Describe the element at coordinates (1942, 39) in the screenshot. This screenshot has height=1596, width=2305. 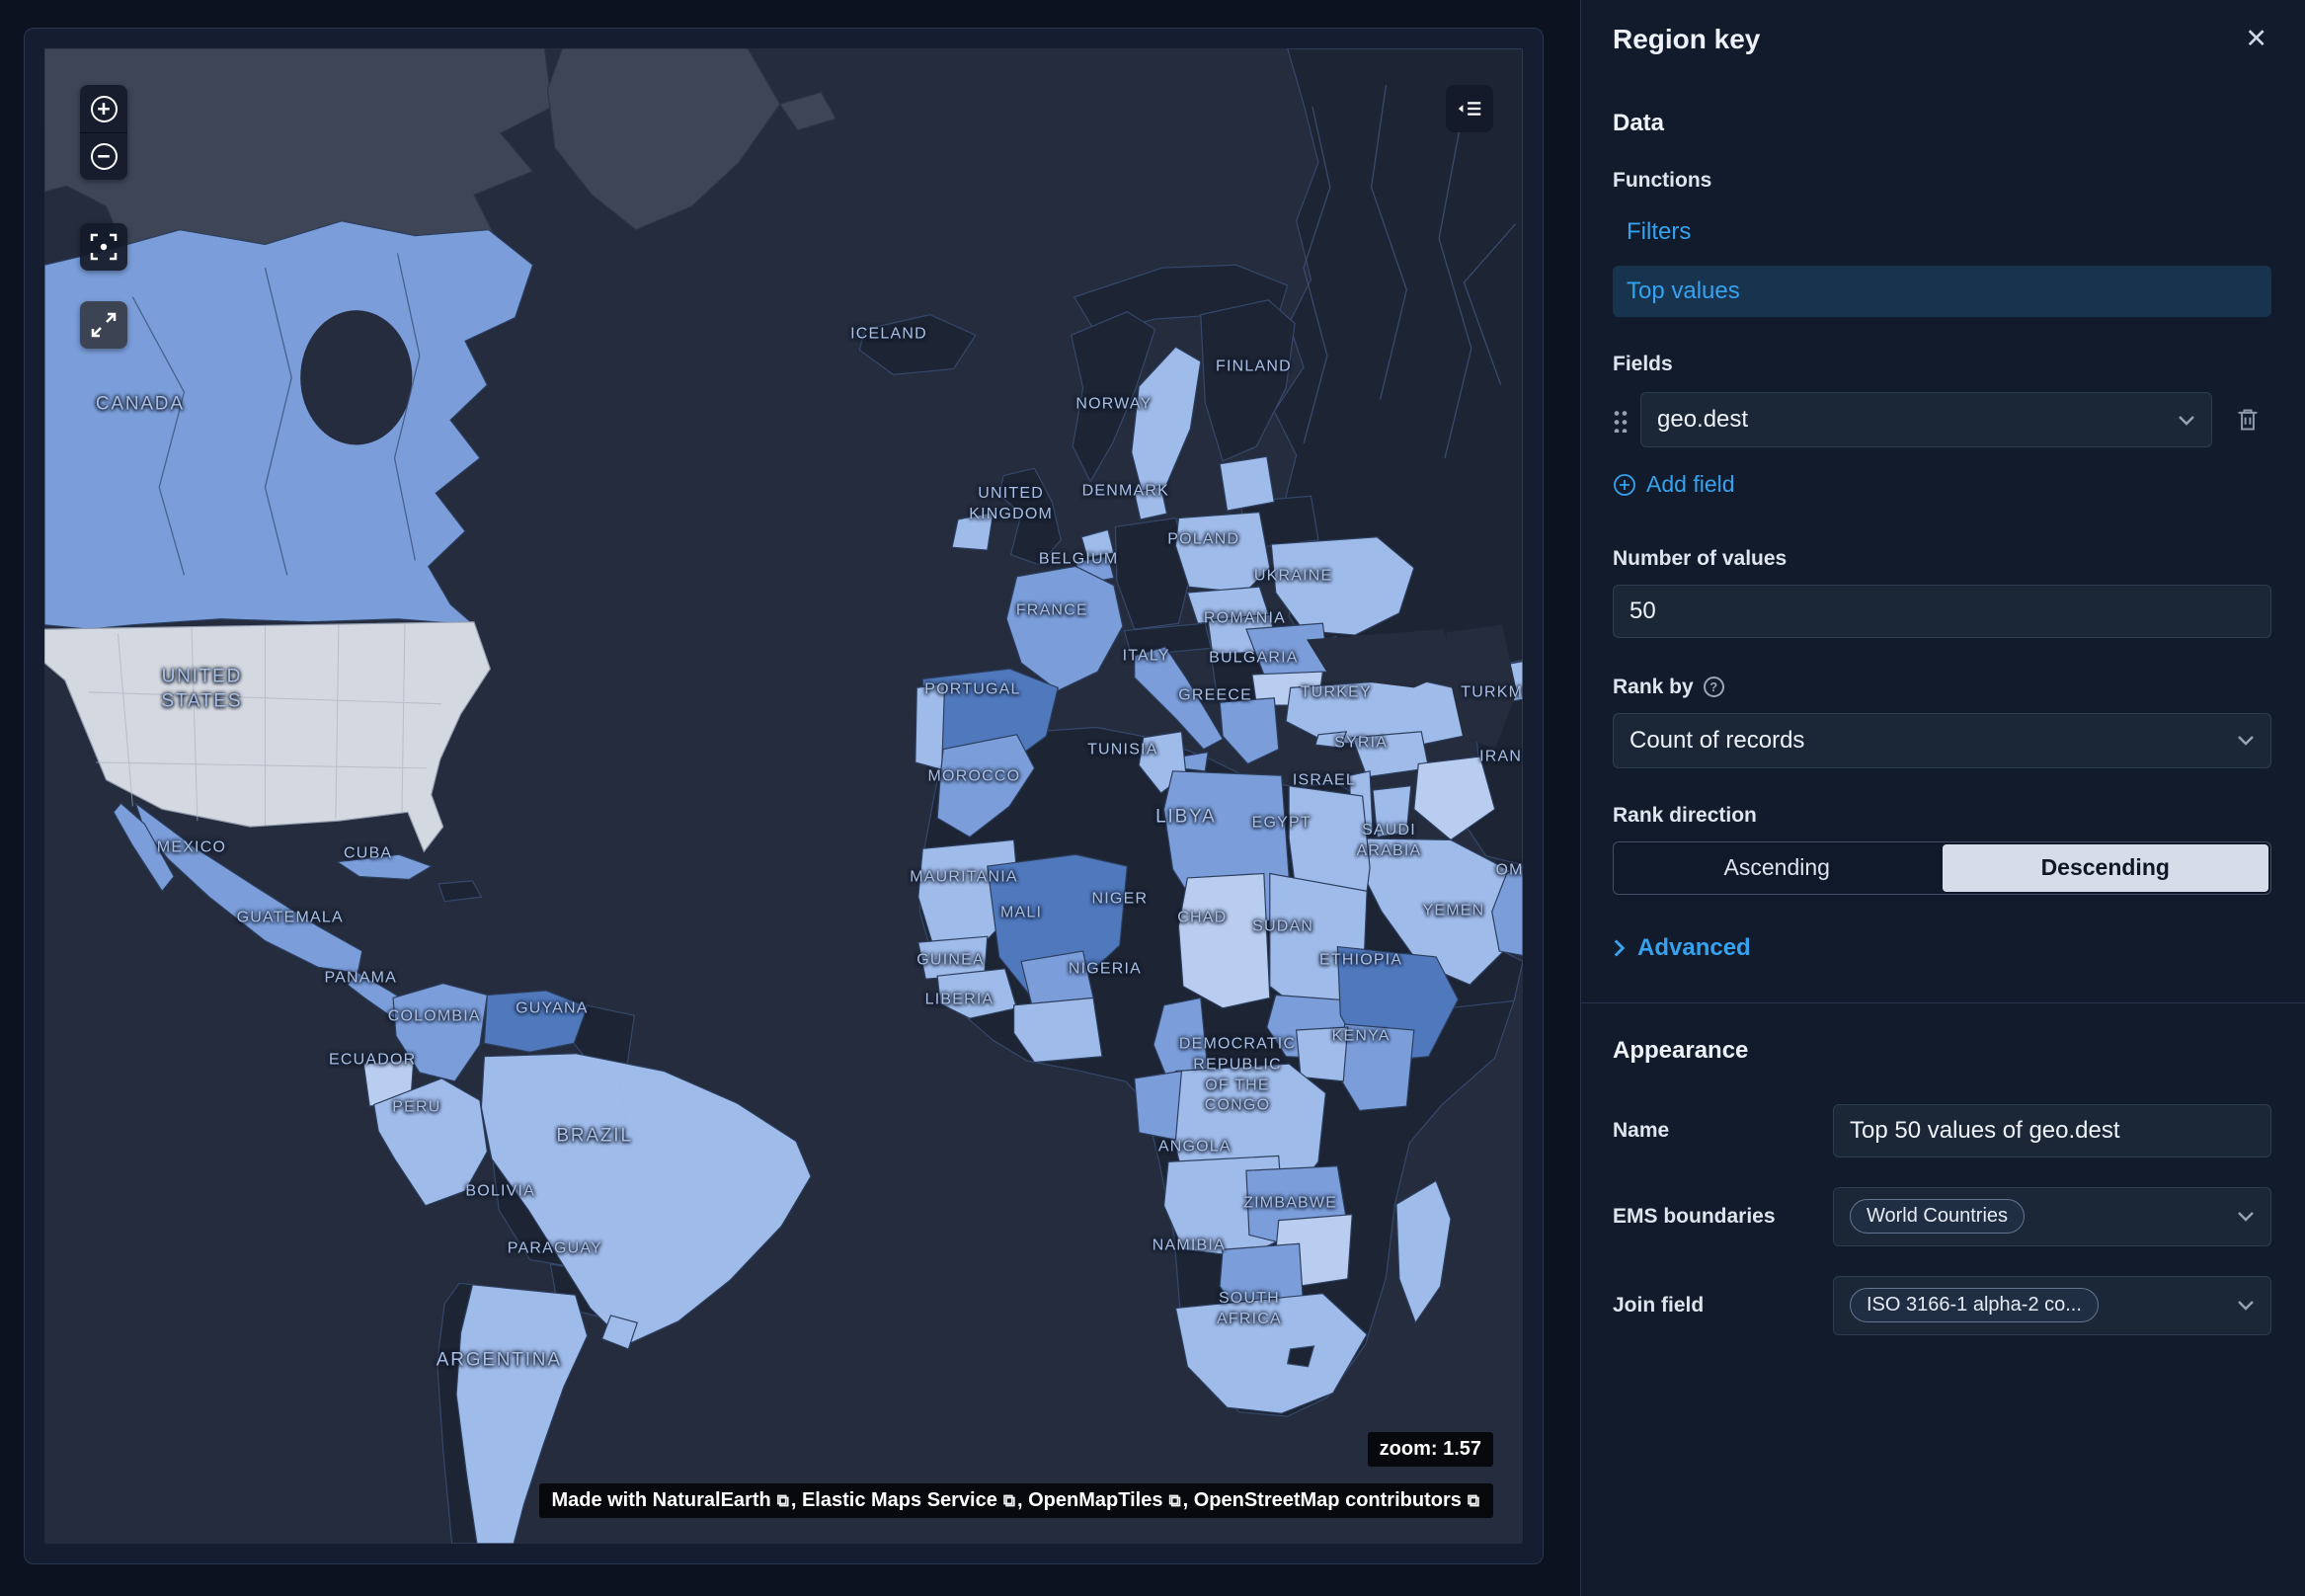
I see `flyout-header: Region key ✕` at that location.